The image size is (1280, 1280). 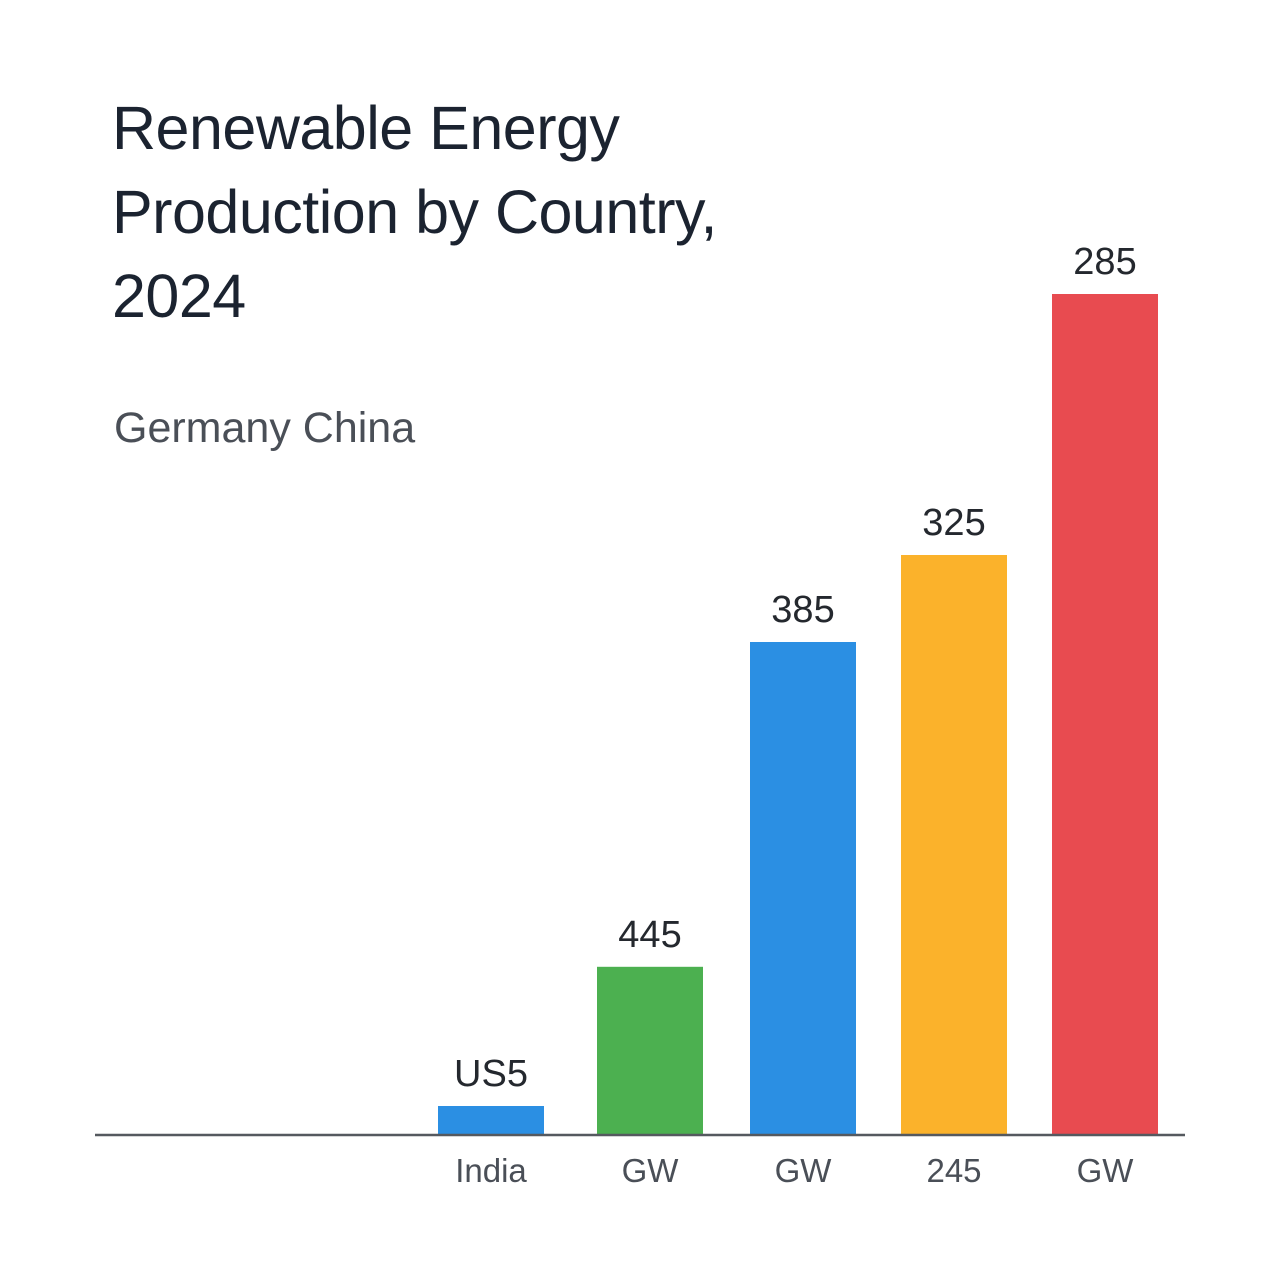 I want to click on x-tick-label-4: 245, so click(x=953, y=1170).